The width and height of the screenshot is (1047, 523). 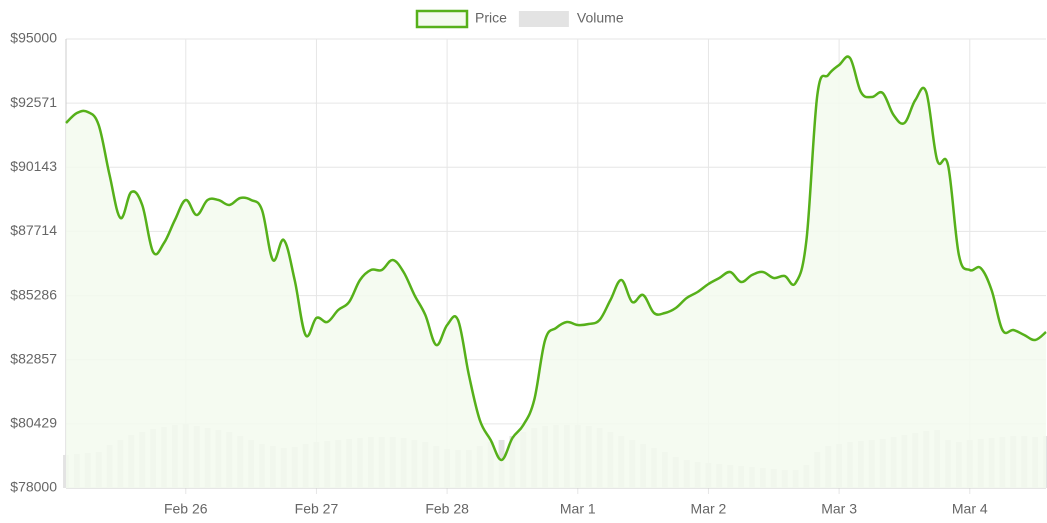 I want to click on y-tick-label: $92571, so click(x=33, y=102).